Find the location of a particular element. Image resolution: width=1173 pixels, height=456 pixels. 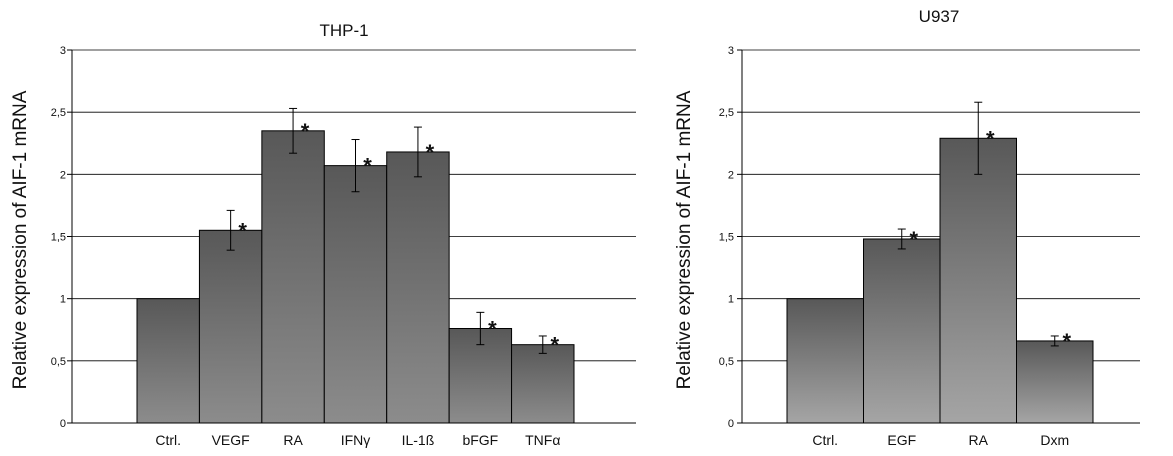

x-tick-label: IFNγ is located at coordinates (356, 440).